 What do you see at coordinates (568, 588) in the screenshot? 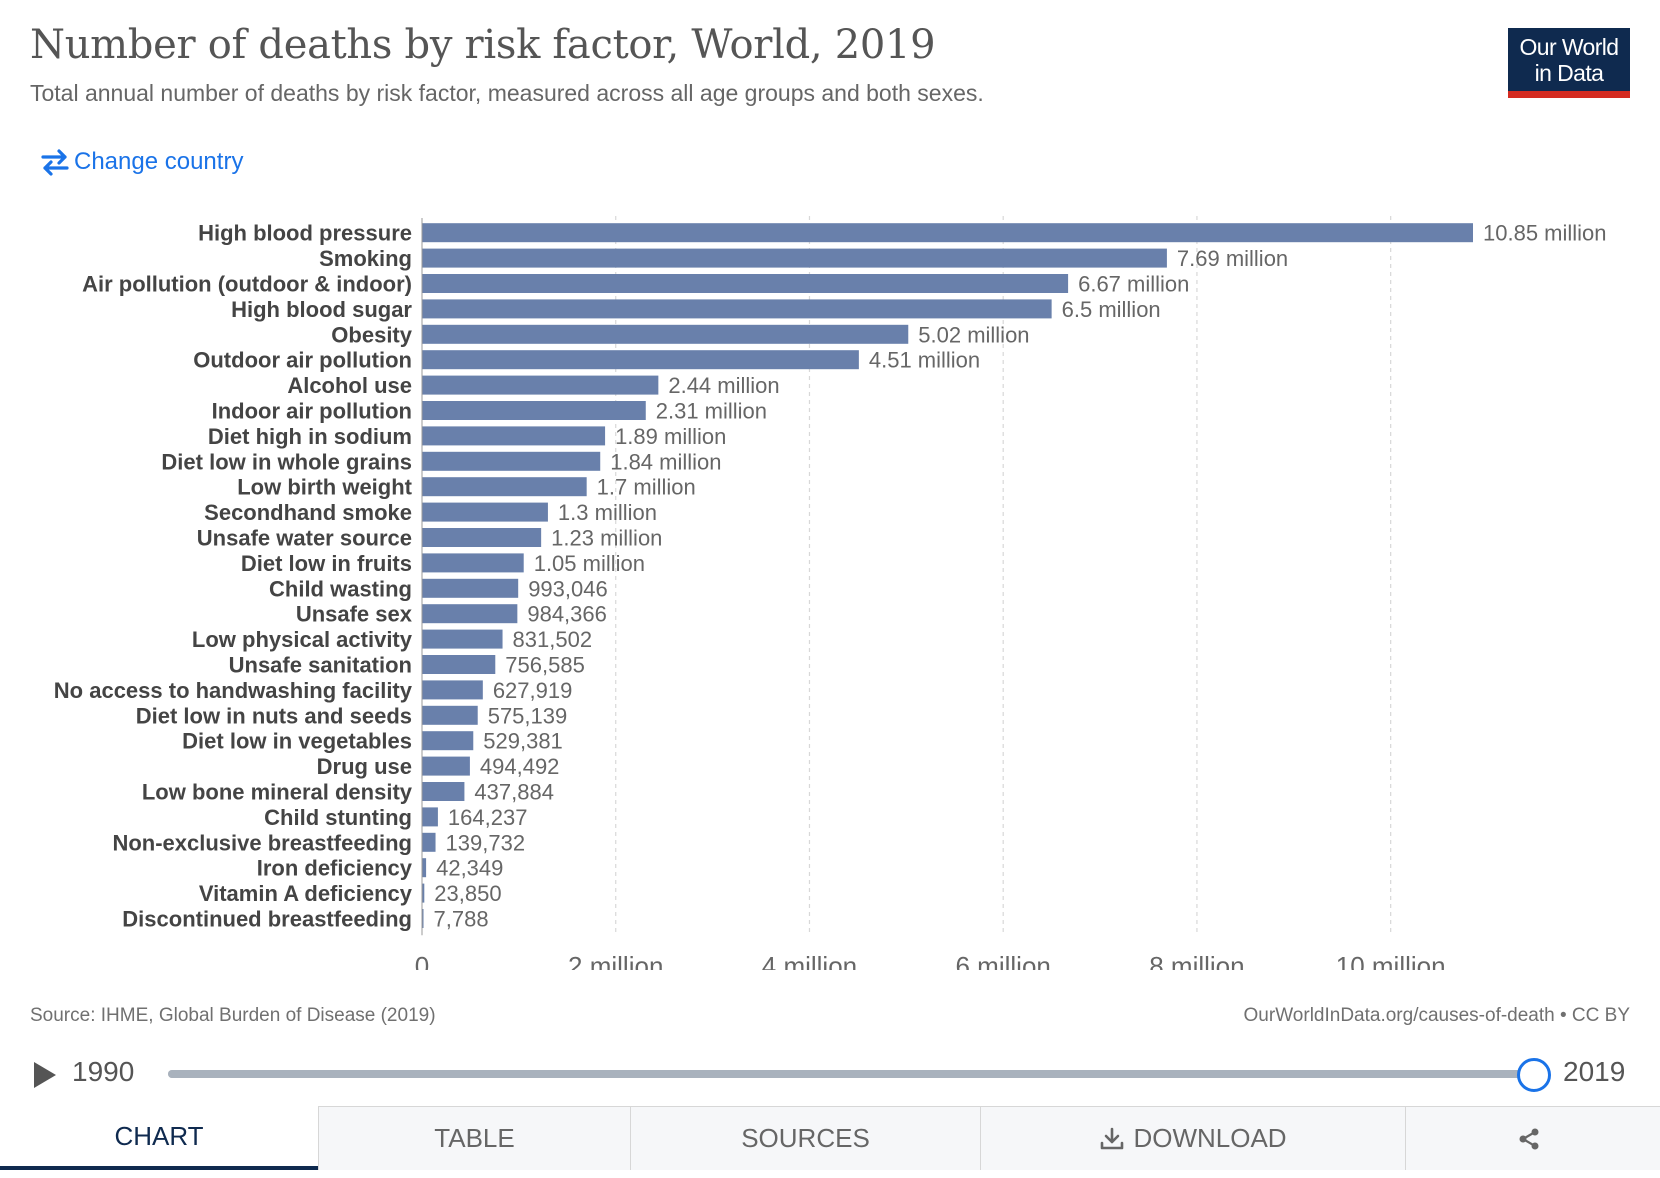
I see `data-label: 993,046` at bounding box center [568, 588].